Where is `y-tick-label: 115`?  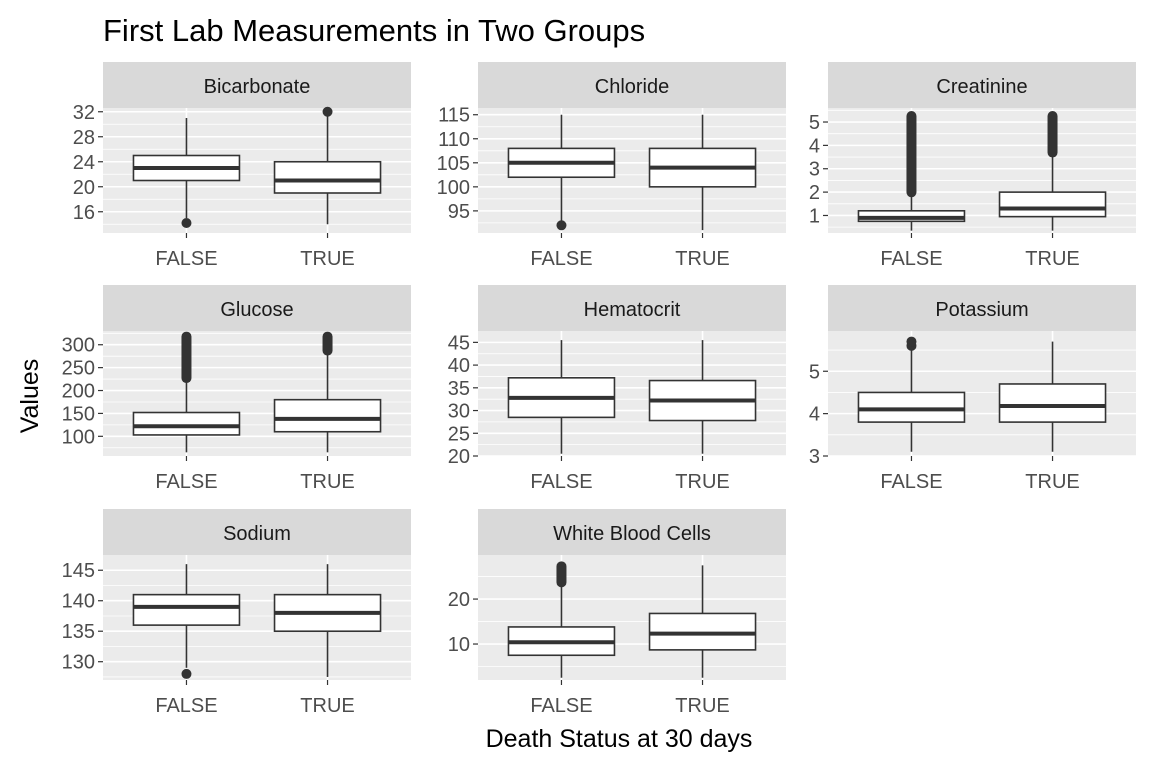
y-tick-label: 115 is located at coordinates (454, 116).